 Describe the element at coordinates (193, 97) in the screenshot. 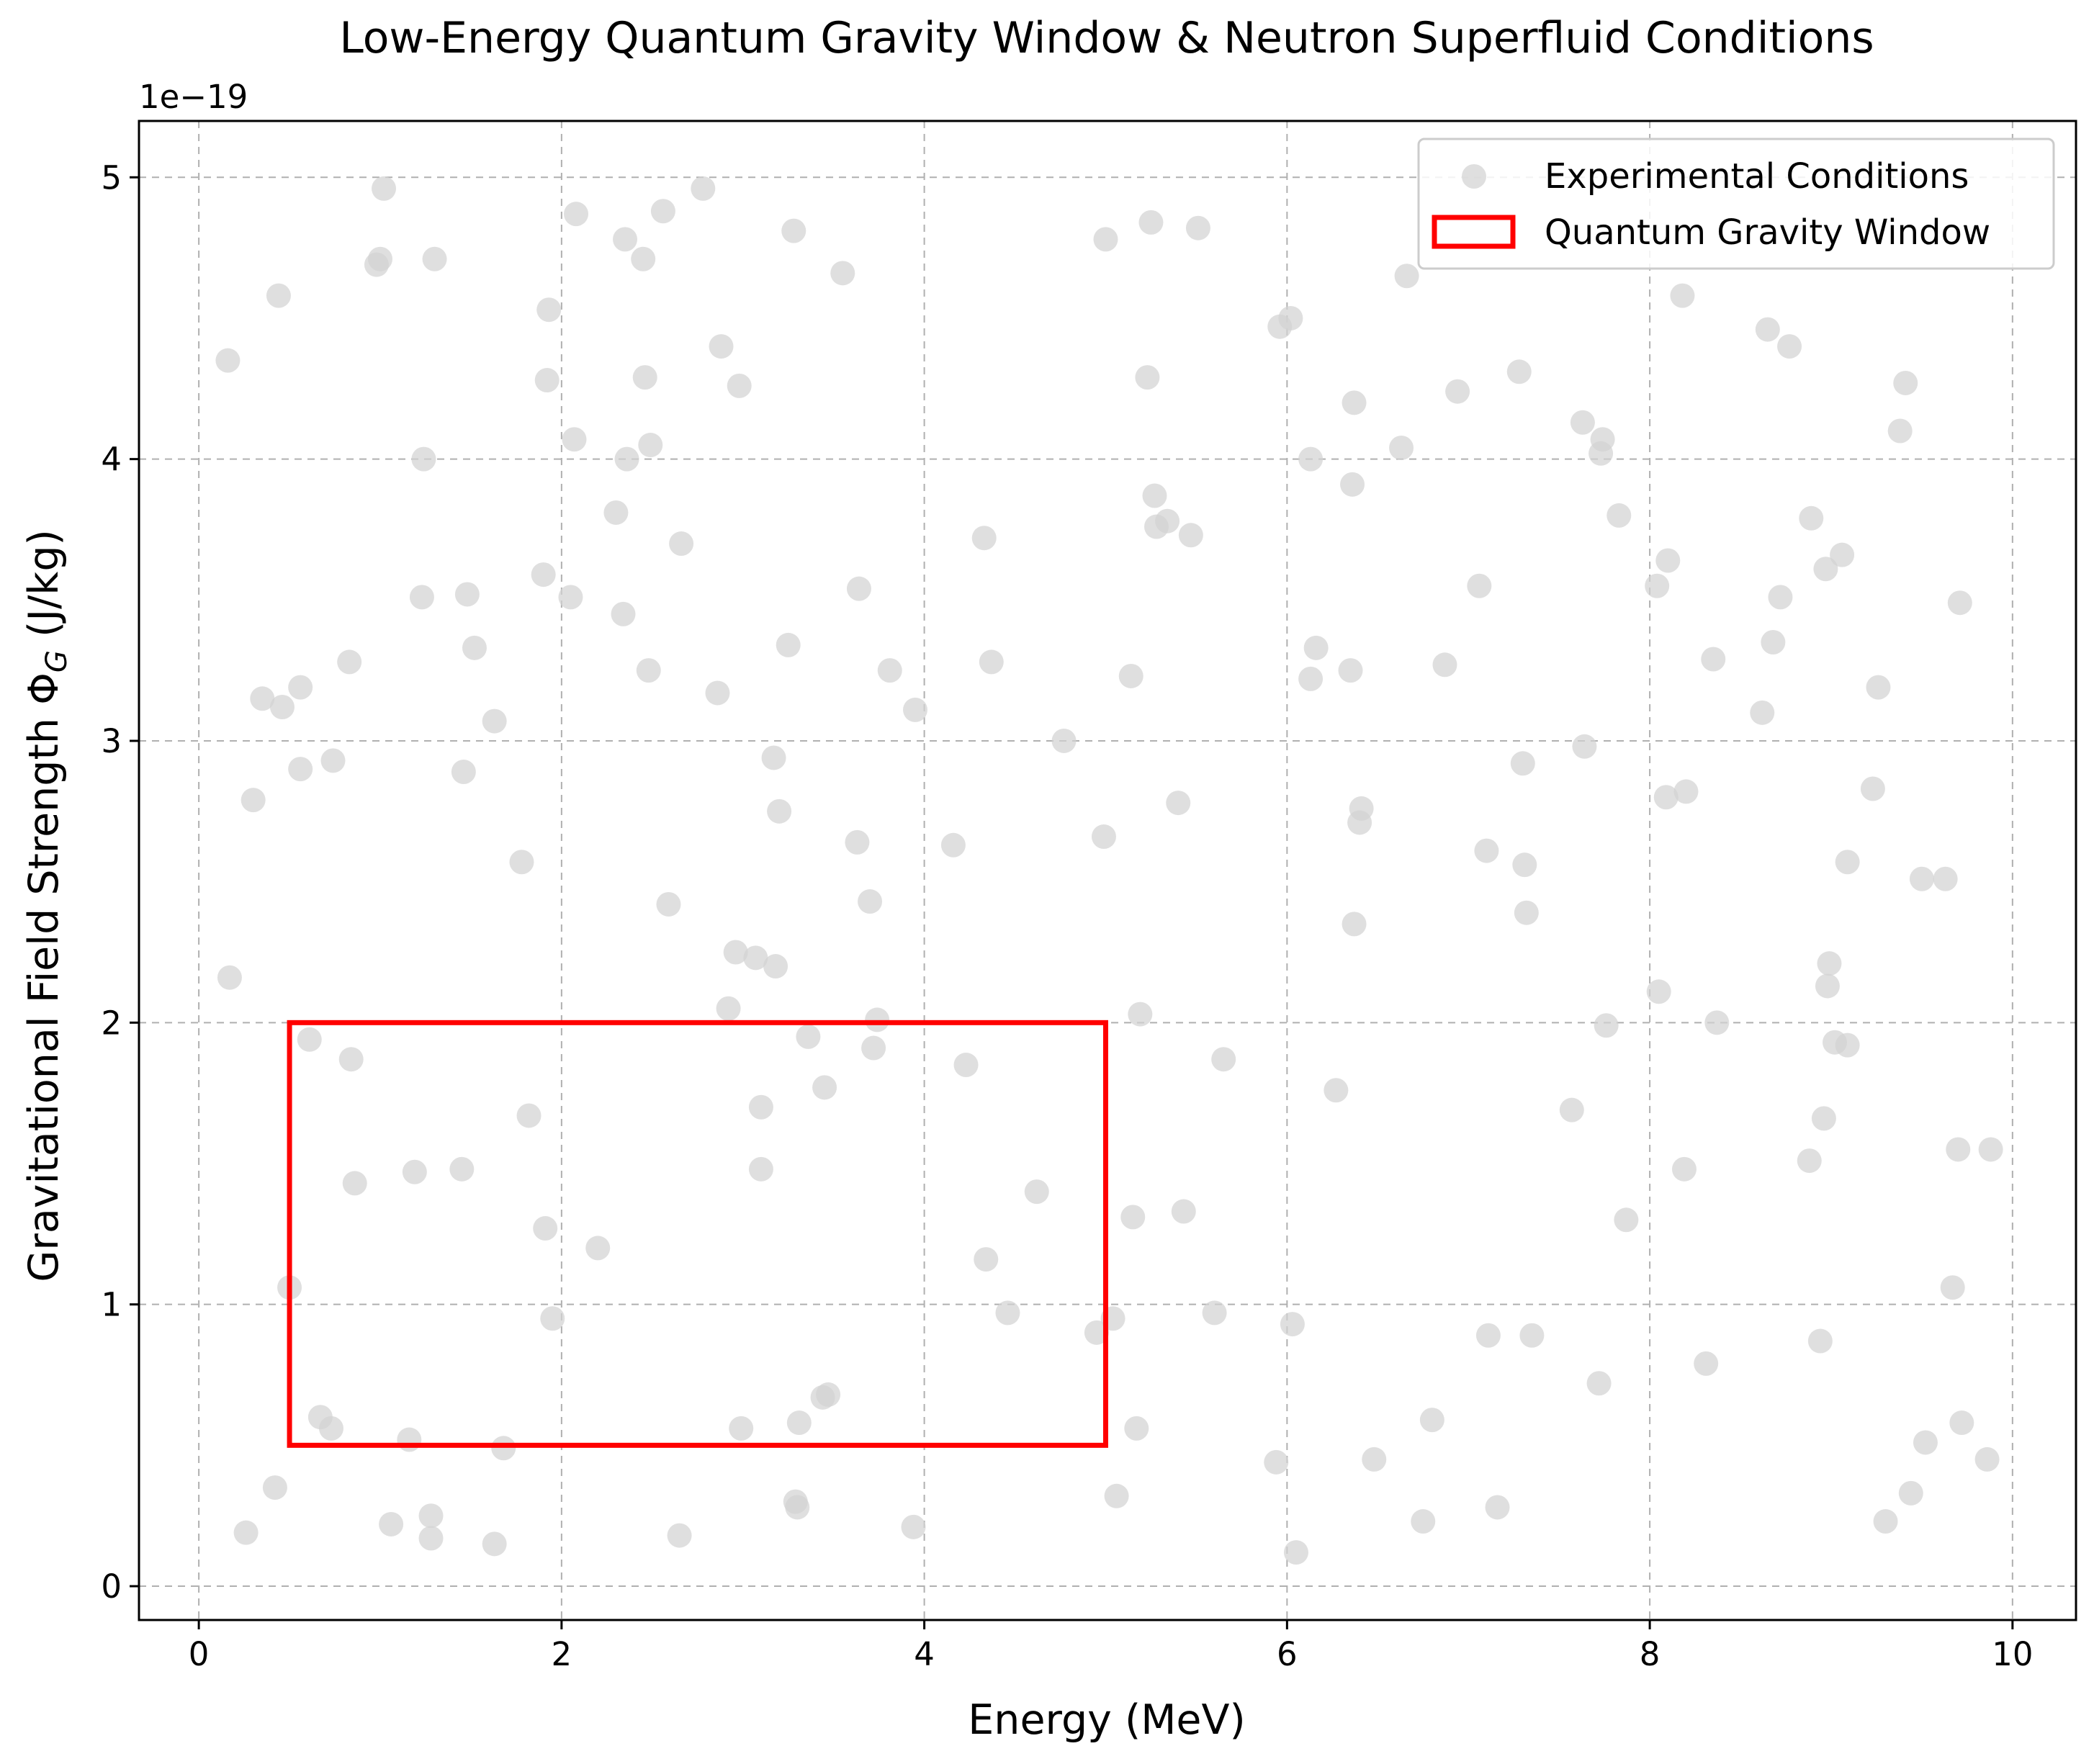

I see `y-offset-label: 1e−19` at that location.